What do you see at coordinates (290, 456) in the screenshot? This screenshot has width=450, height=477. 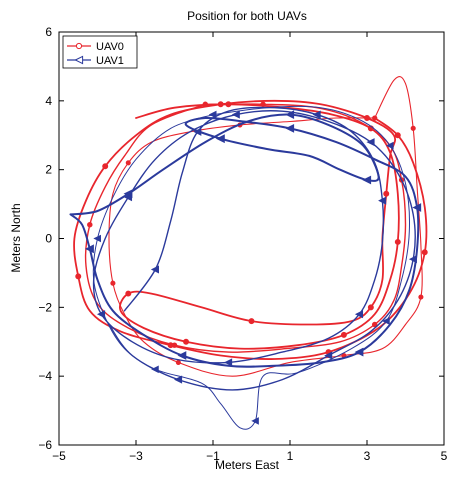 I see `x-tick-label: 1` at bounding box center [290, 456].